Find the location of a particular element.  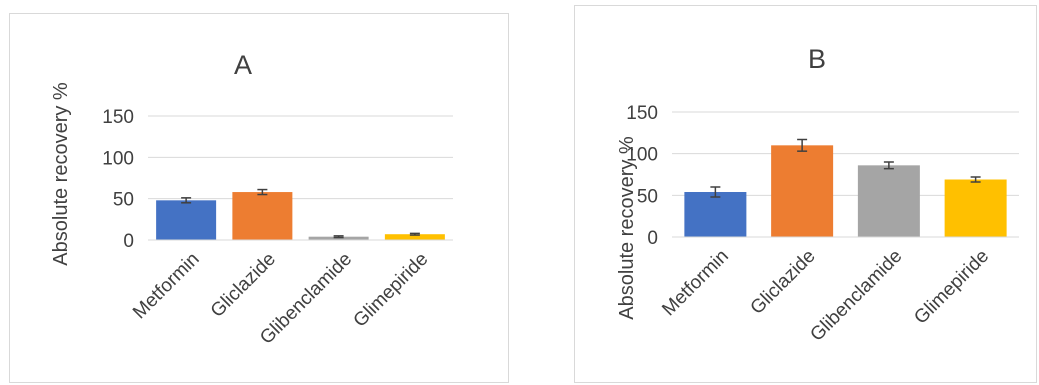

chart-b-title: B is located at coordinates (817, 59).